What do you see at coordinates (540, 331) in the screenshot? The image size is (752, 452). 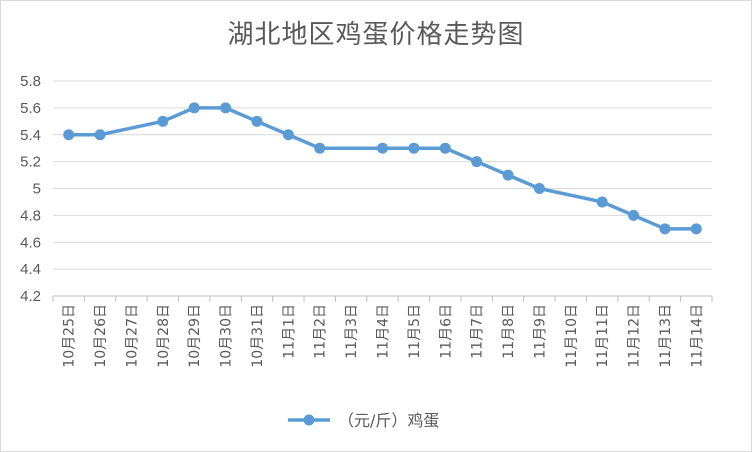 I see `x-tick-label: 11月9日` at bounding box center [540, 331].